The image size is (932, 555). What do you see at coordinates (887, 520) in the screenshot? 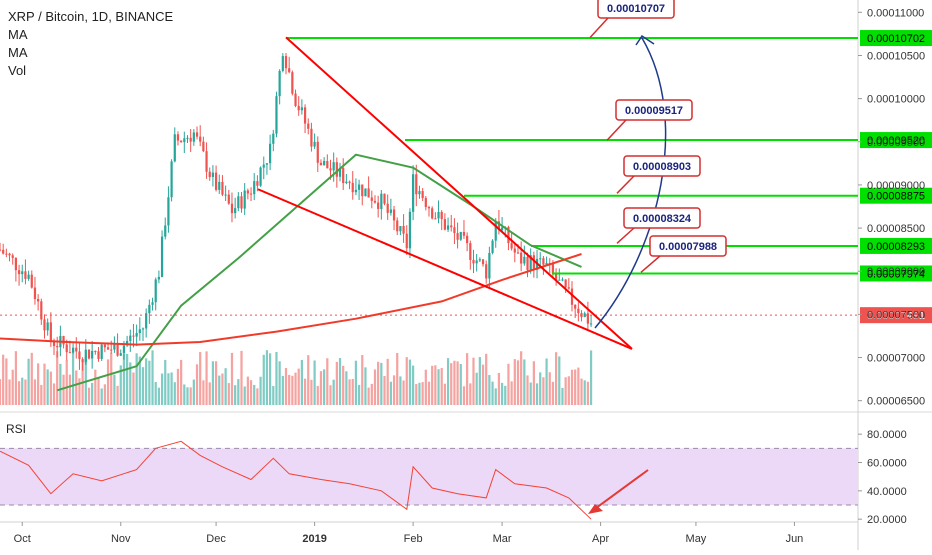
I see `rsi-tick-label: 20.0000` at bounding box center [887, 520].